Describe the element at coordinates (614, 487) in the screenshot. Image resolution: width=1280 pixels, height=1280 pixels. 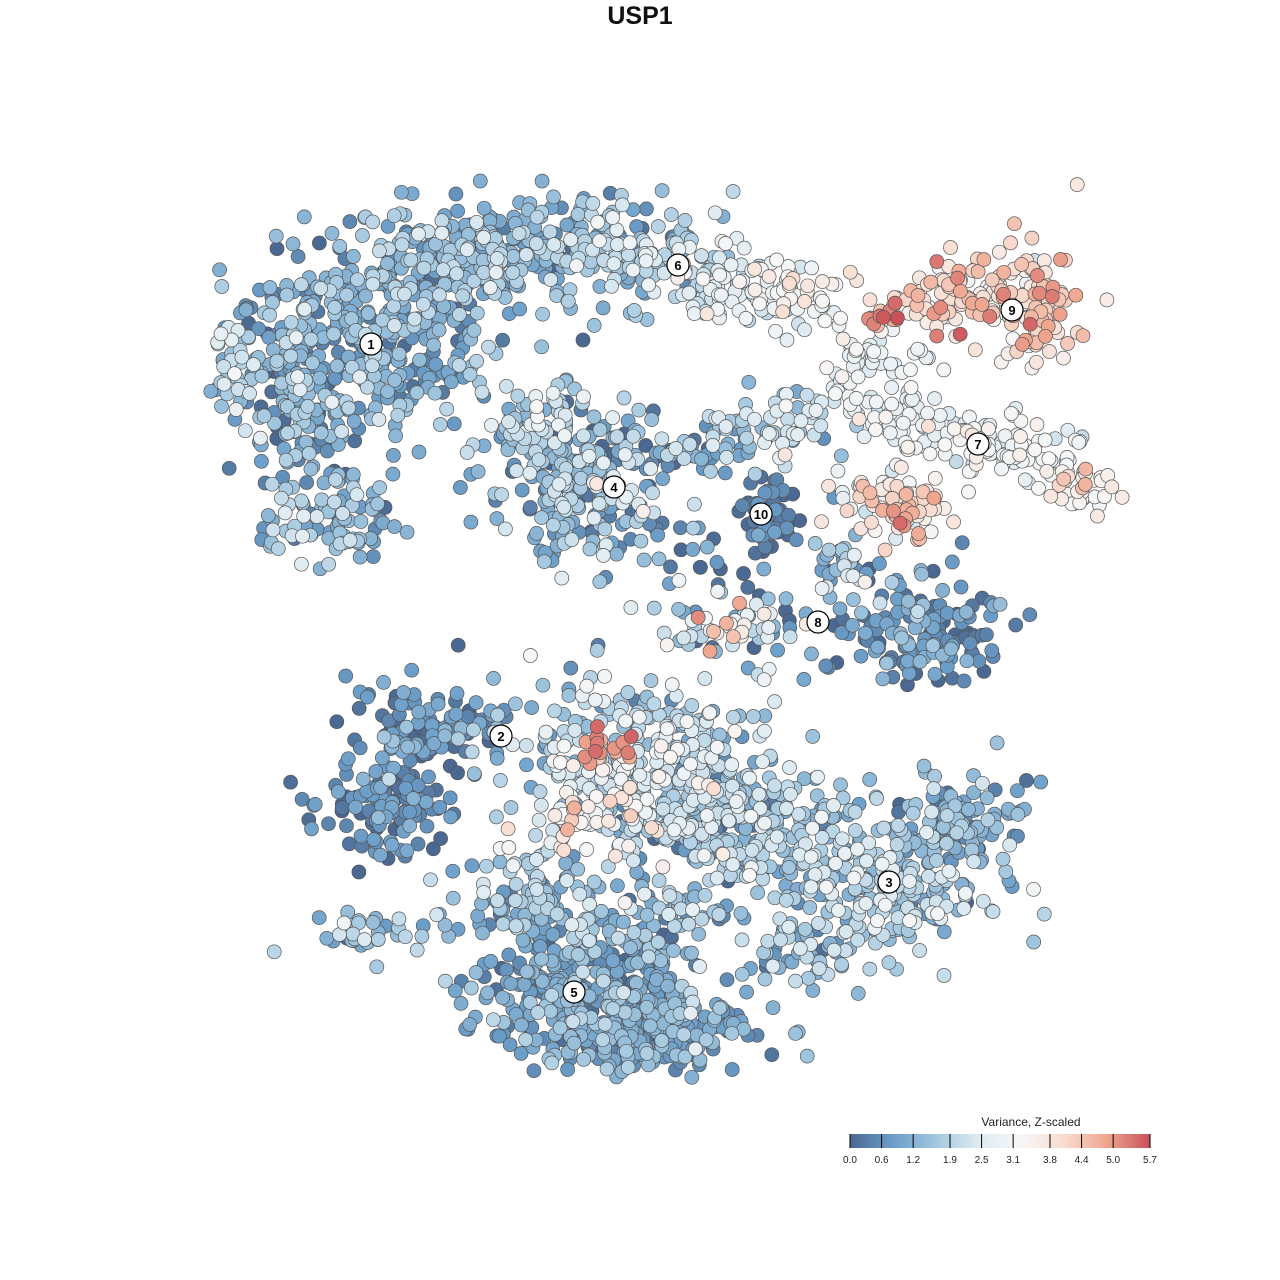
I see `cluster-label-text: 4` at that location.